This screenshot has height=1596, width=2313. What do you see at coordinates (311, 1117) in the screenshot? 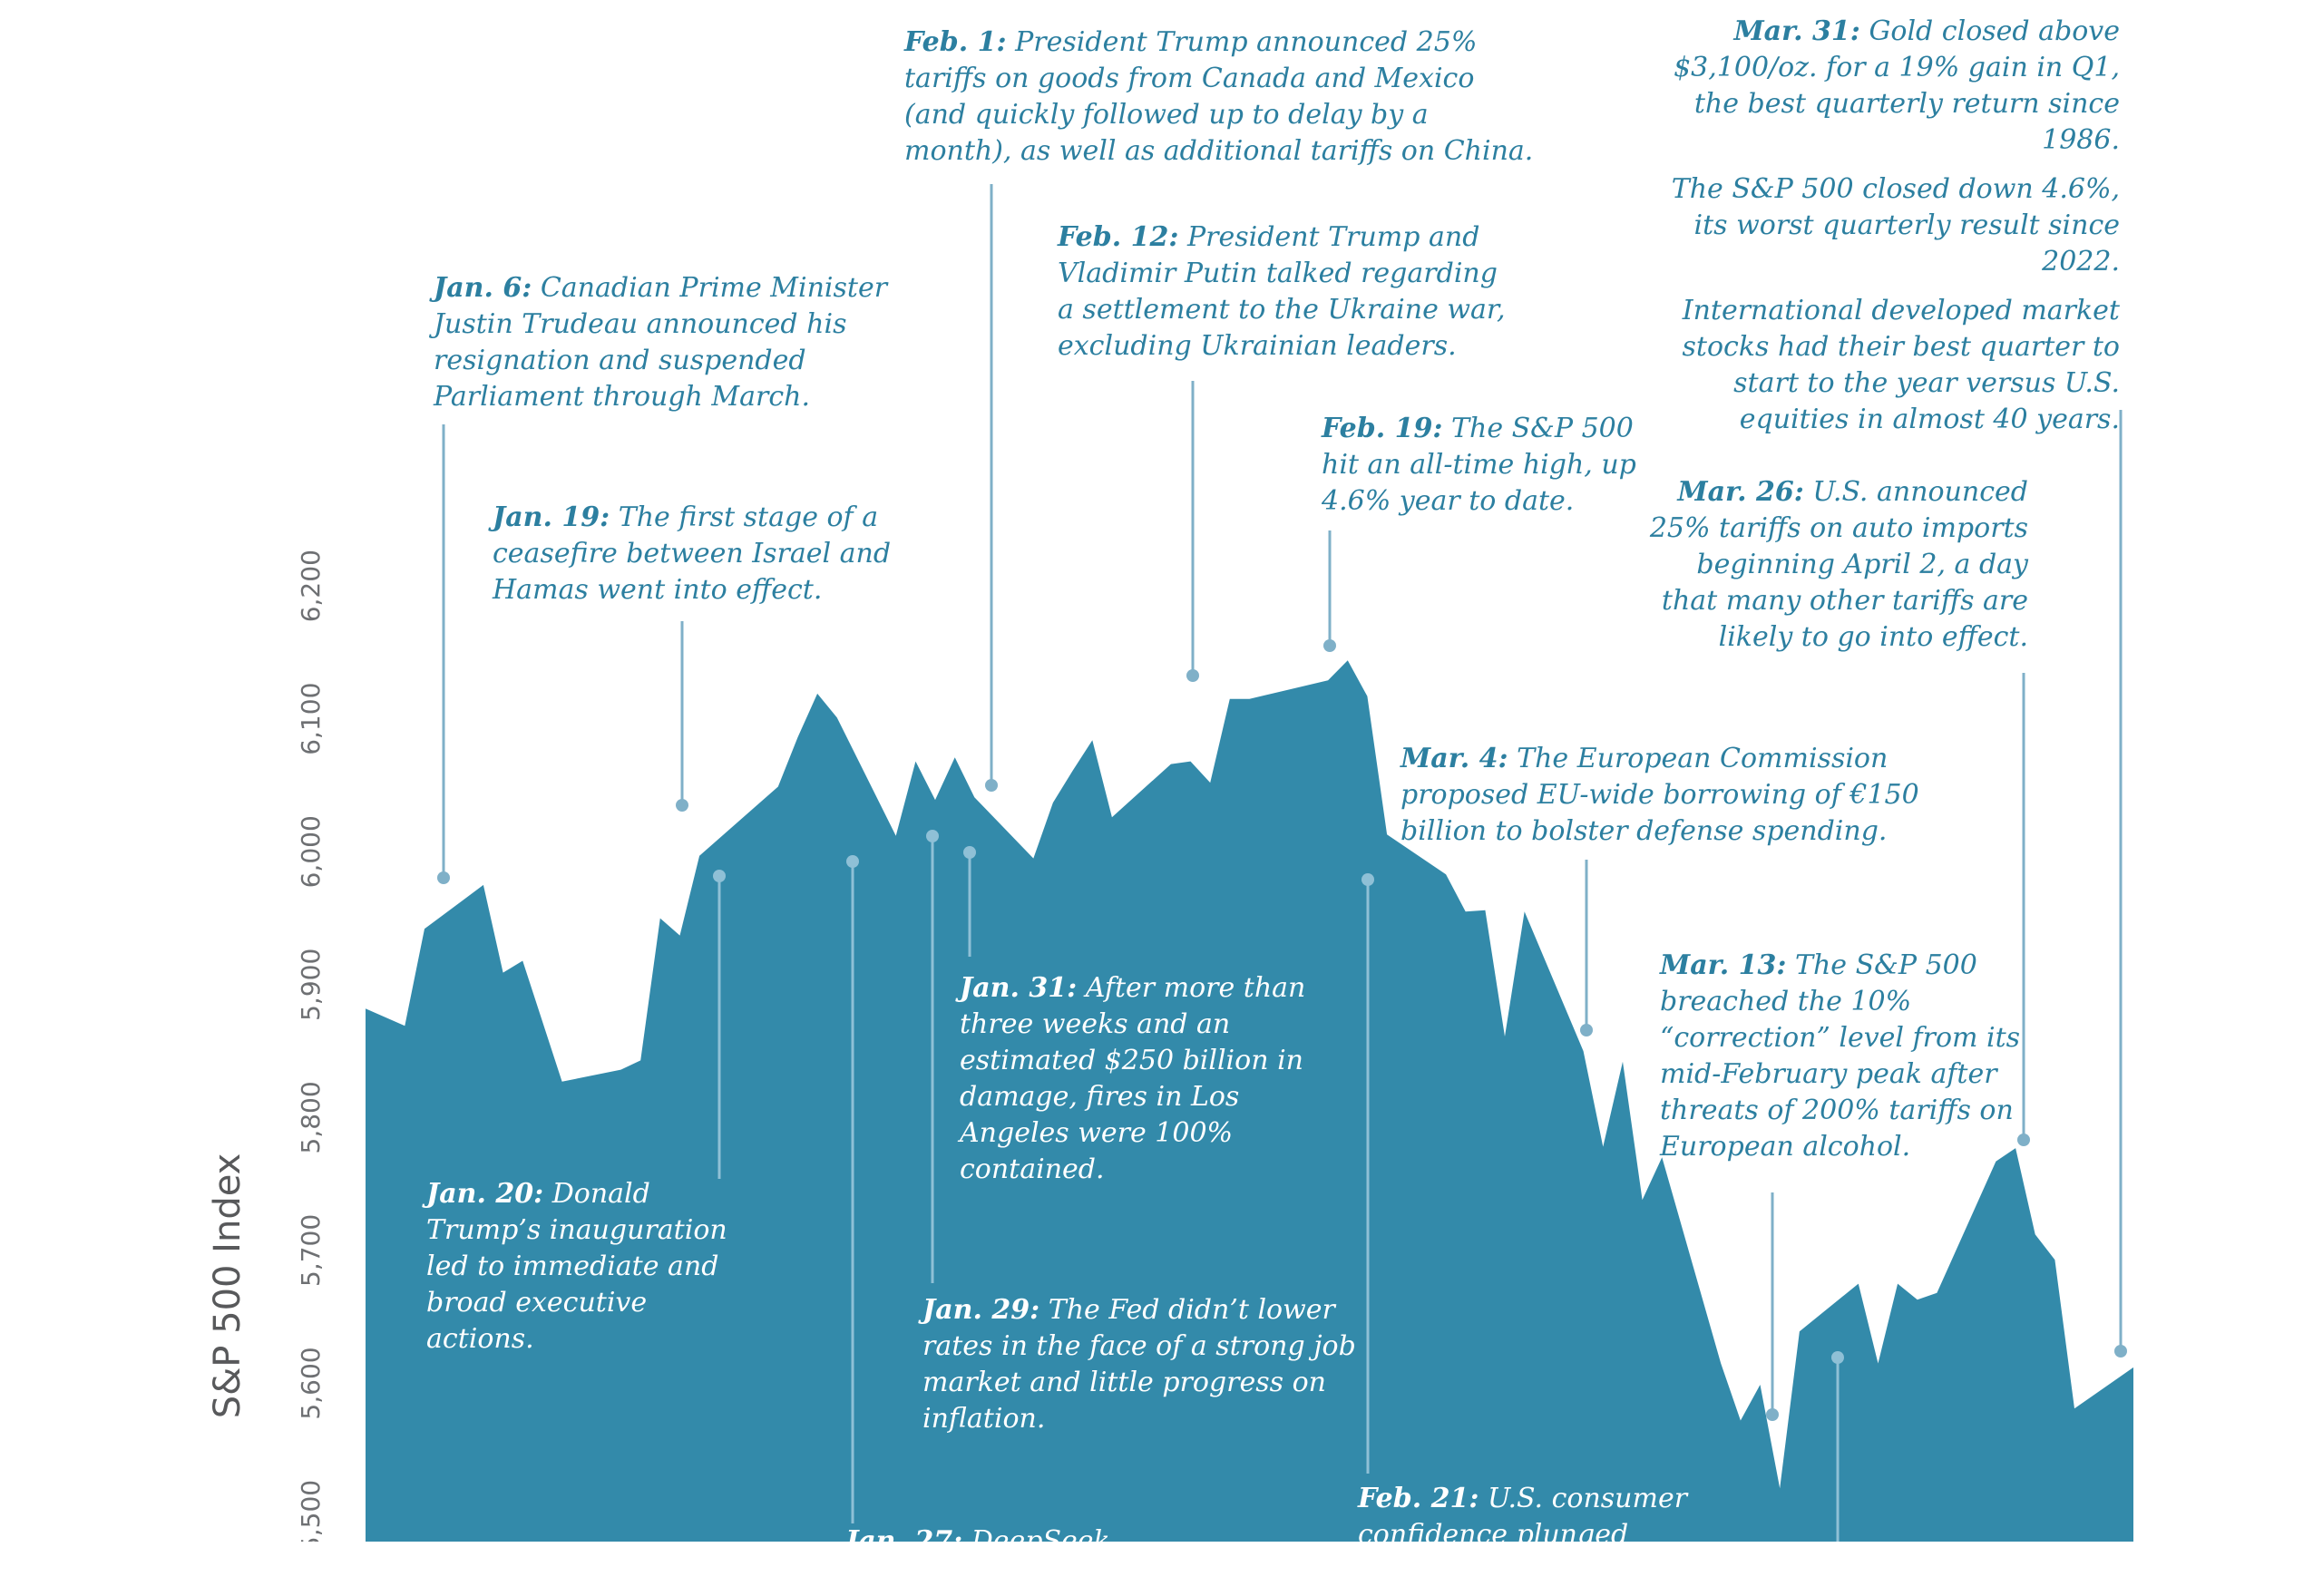
I see `y-tick-label: 5,800` at bounding box center [311, 1117].